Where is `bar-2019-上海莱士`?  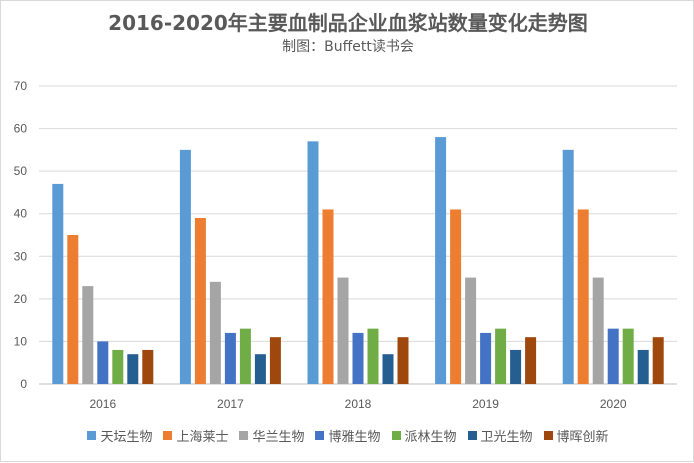 bar-2019-上海莱士 is located at coordinates (456, 296).